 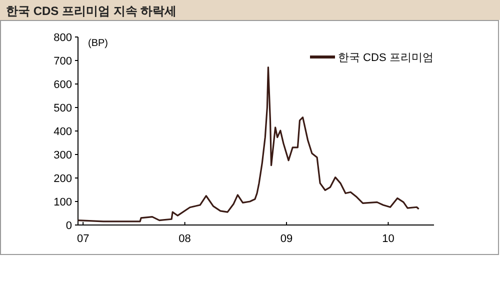 What do you see at coordinates (63, 108) in the screenshot?
I see `y-tick-label: 500` at bounding box center [63, 108].